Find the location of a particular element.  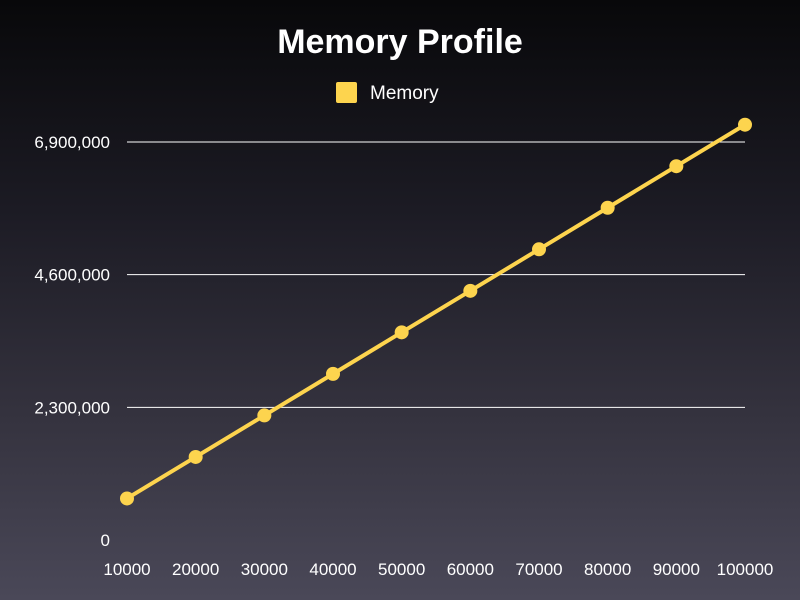

x-tick-label: 20000 is located at coordinates (195, 569).